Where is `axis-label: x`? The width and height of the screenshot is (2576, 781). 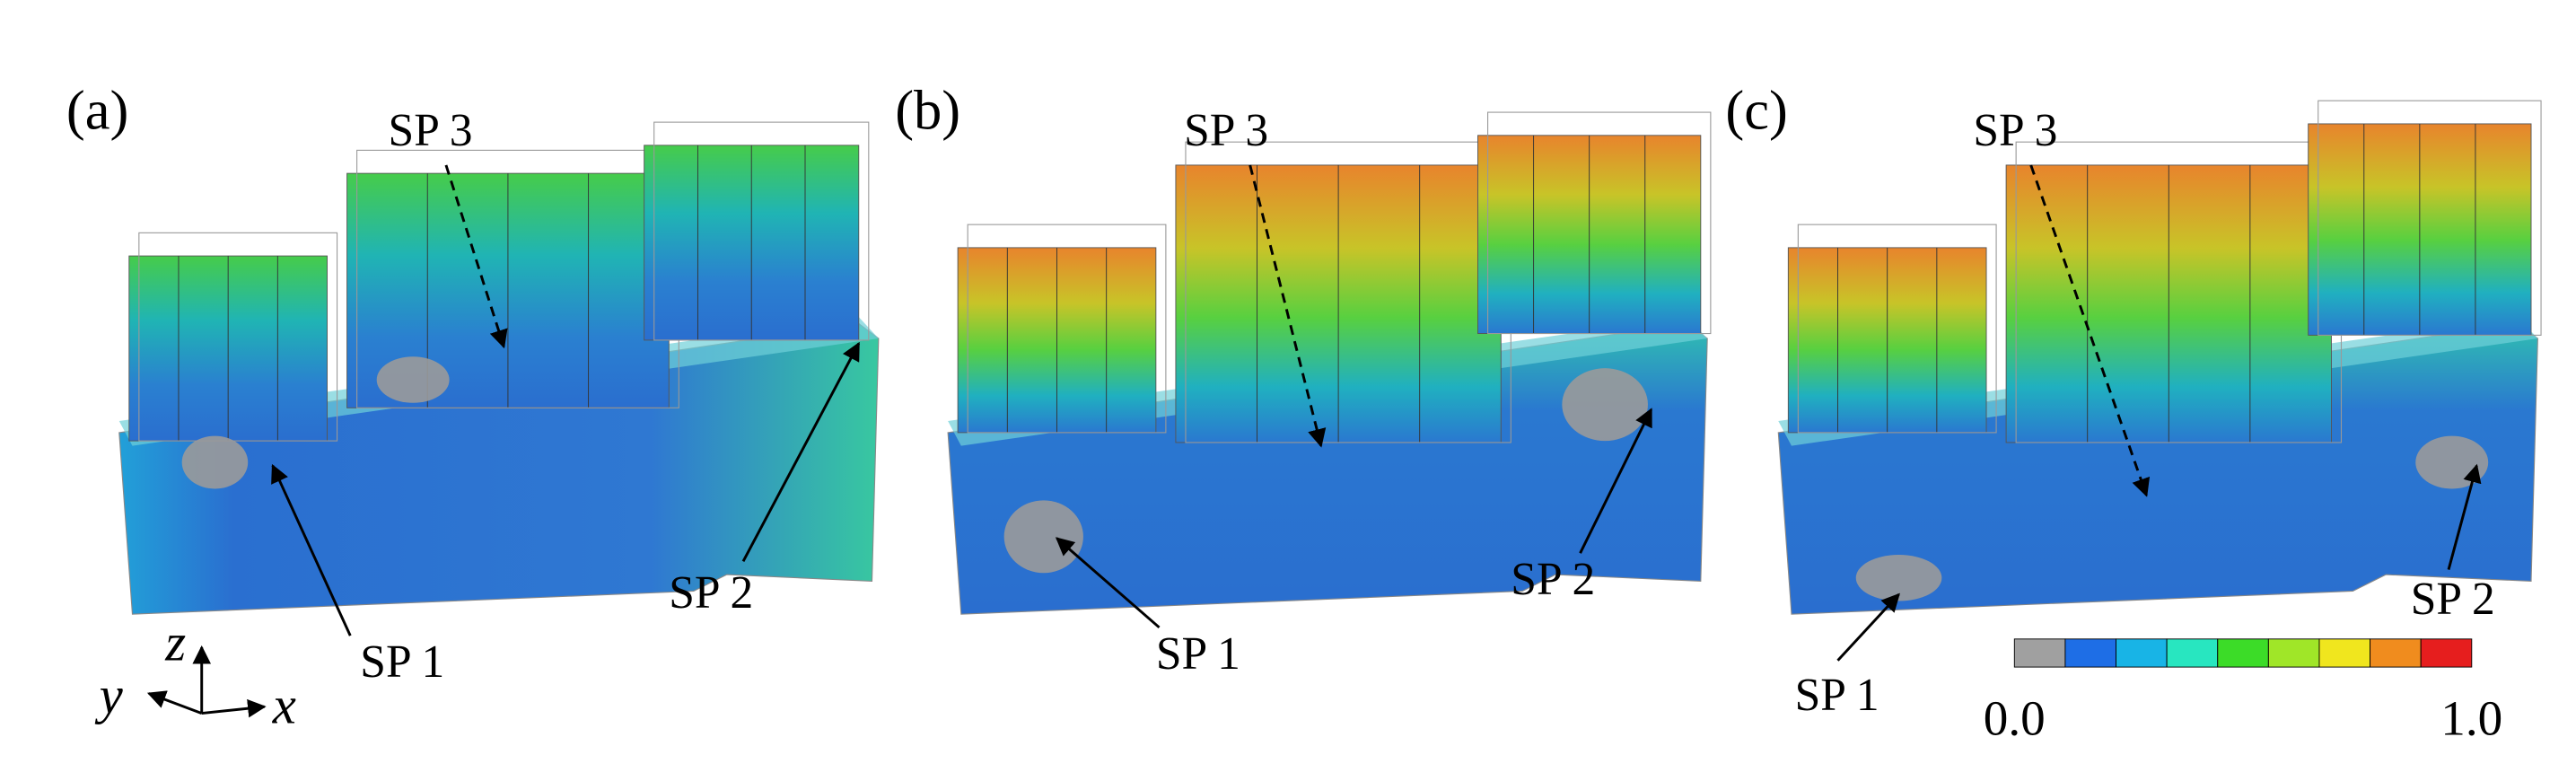
axis-label: x is located at coordinates (284, 706).